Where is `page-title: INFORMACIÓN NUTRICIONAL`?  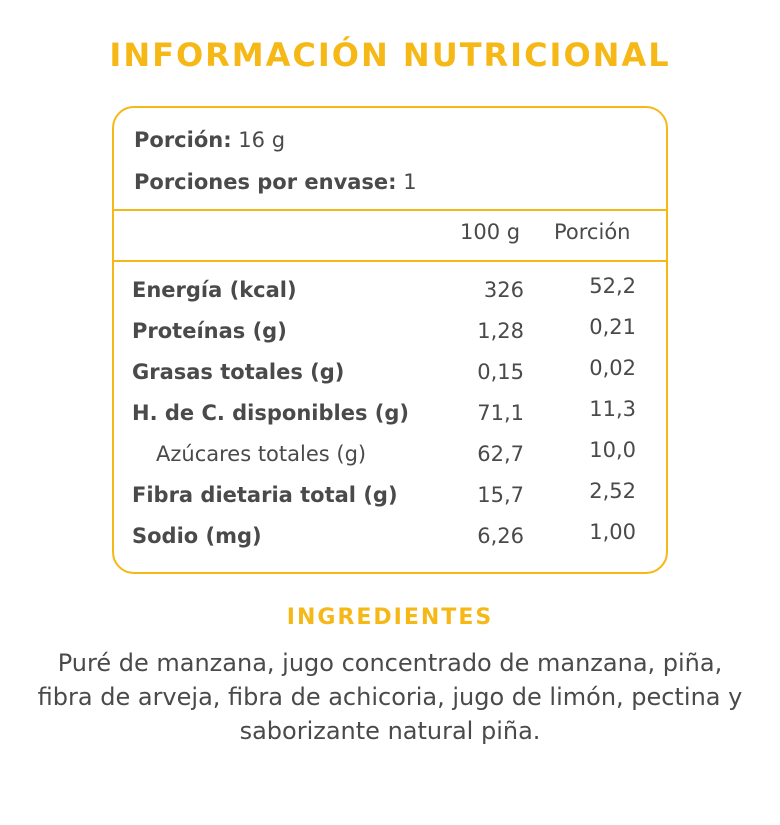 page-title: INFORMACIÓN NUTRICIONAL is located at coordinates (390, 55).